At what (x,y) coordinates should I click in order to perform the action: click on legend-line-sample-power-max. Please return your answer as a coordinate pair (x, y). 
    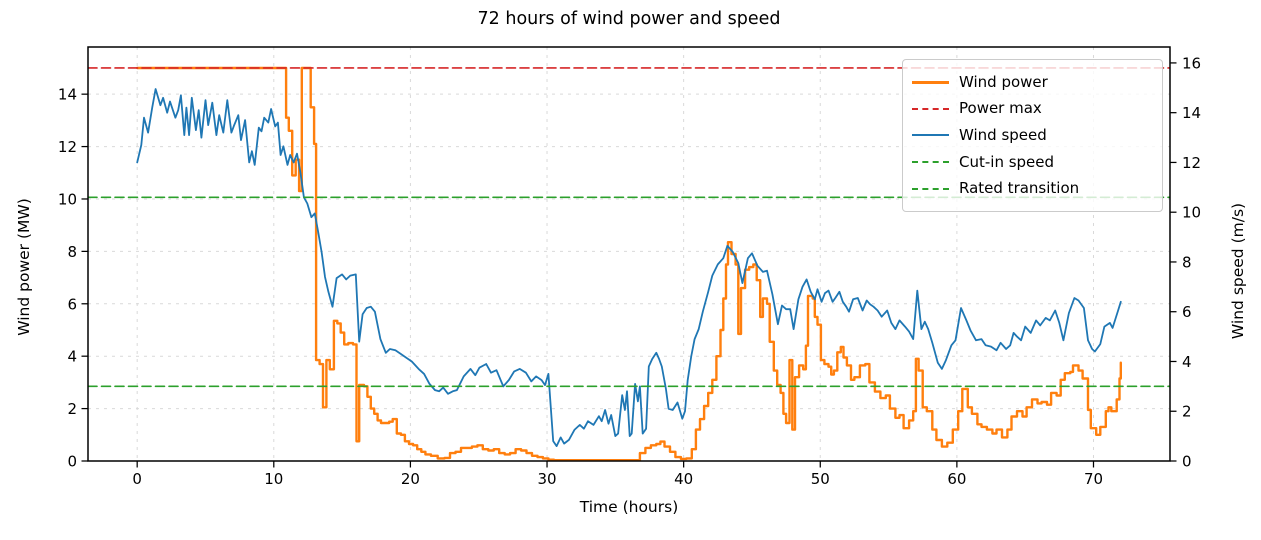
    Looking at the image, I should click on (930, 108).